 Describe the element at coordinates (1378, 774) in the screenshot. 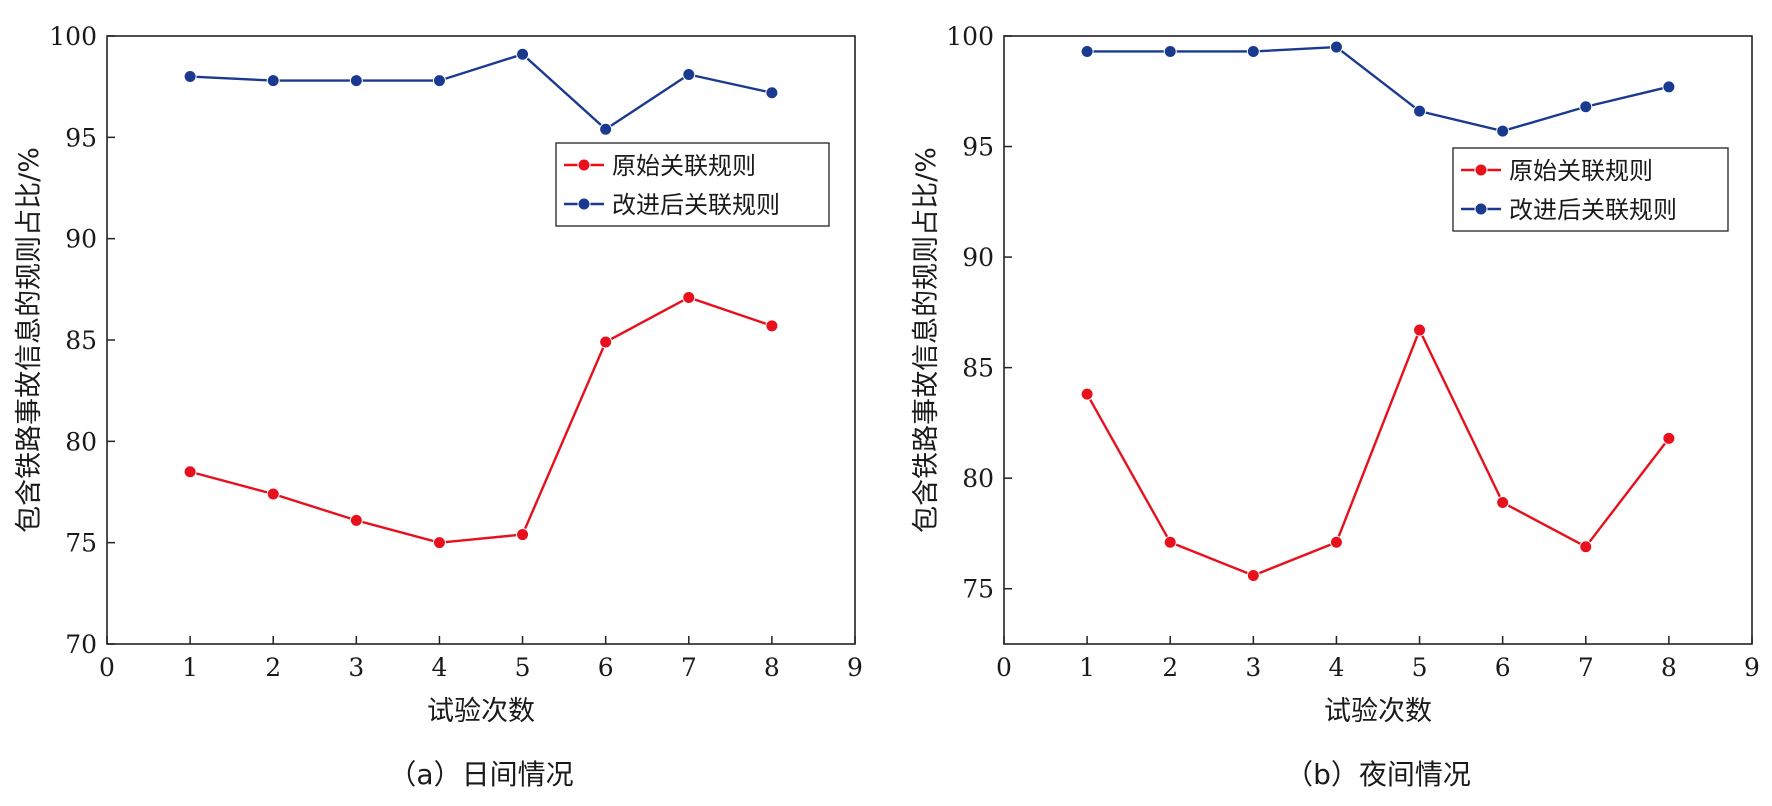

I see `panel-caption: （b）夜间情况` at that location.